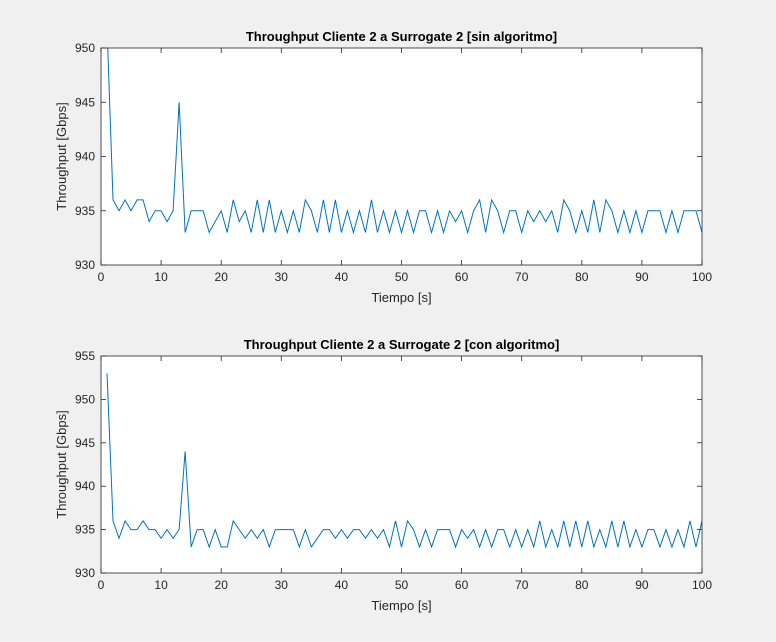 This screenshot has height=642, width=776. What do you see at coordinates (702, 277) in the screenshot?
I see `x-tick-label: 100` at bounding box center [702, 277].